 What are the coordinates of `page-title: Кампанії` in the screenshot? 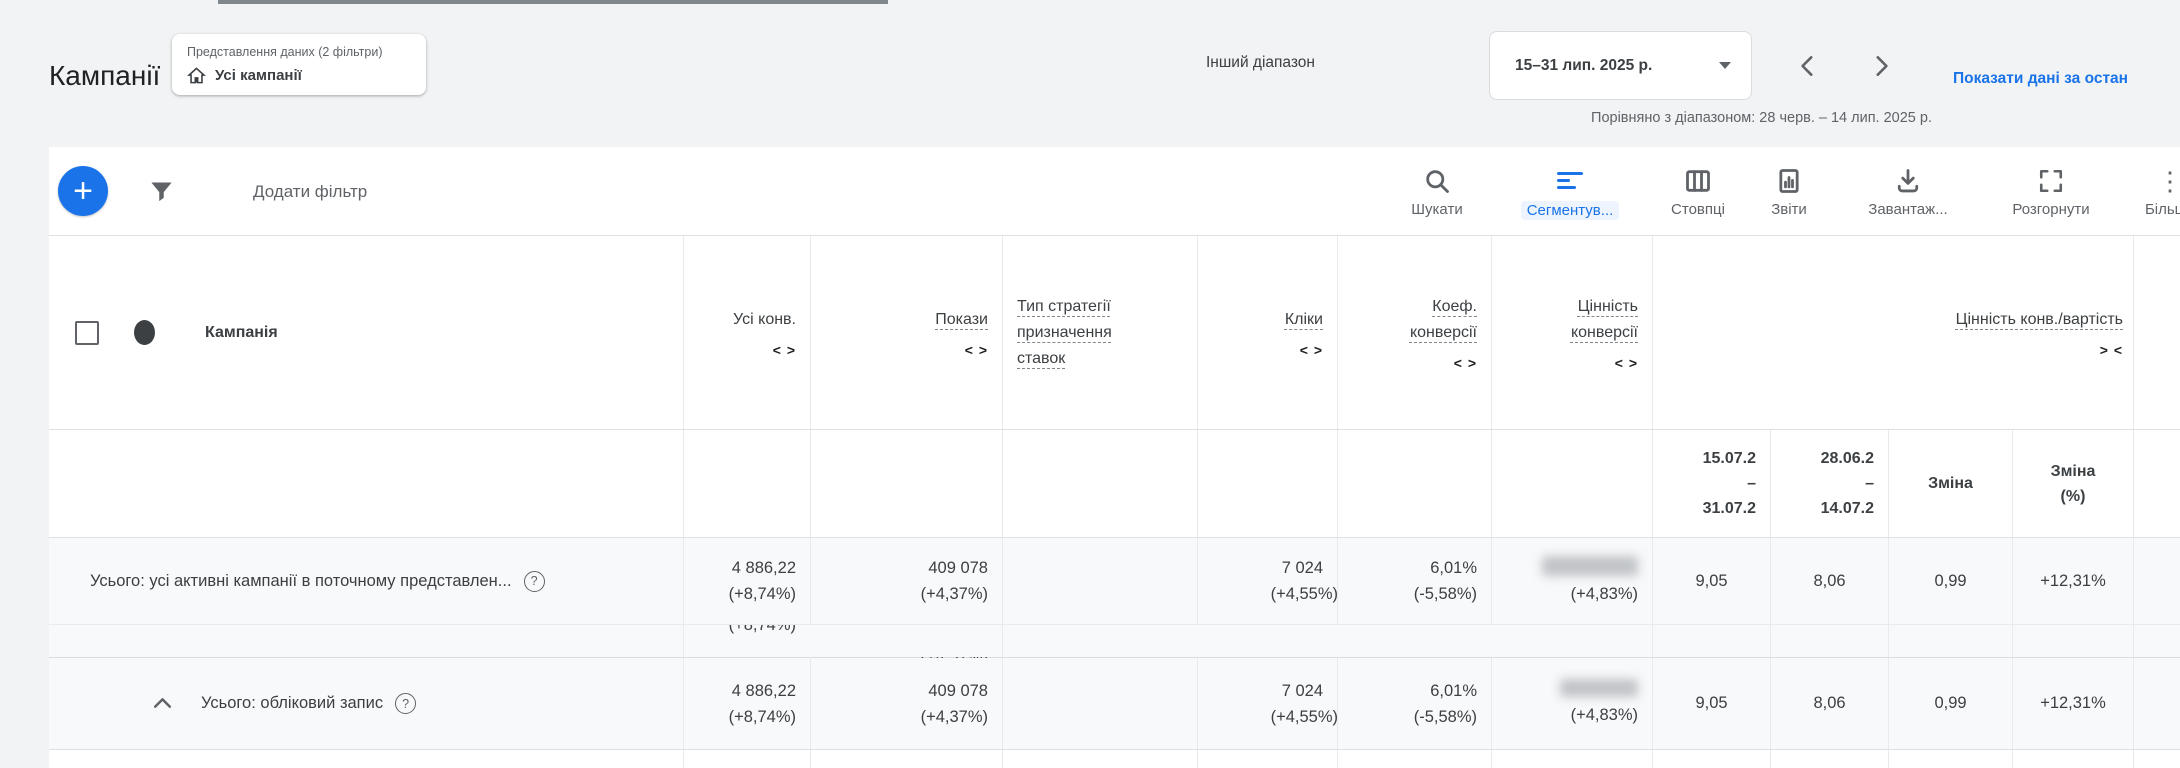 It's located at (105, 75).